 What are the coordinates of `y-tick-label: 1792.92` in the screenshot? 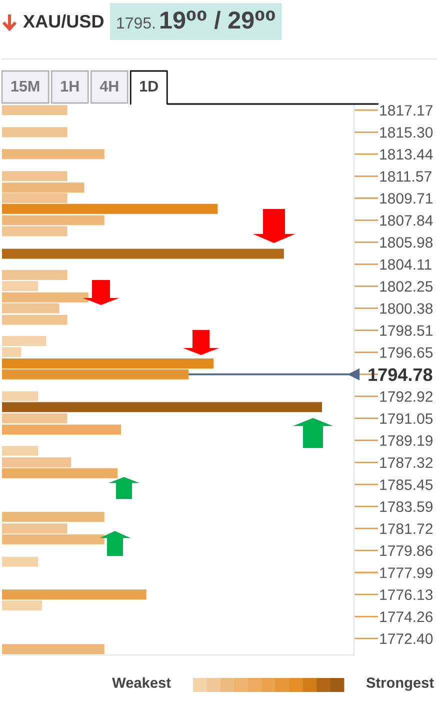 It's located at (406, 396).